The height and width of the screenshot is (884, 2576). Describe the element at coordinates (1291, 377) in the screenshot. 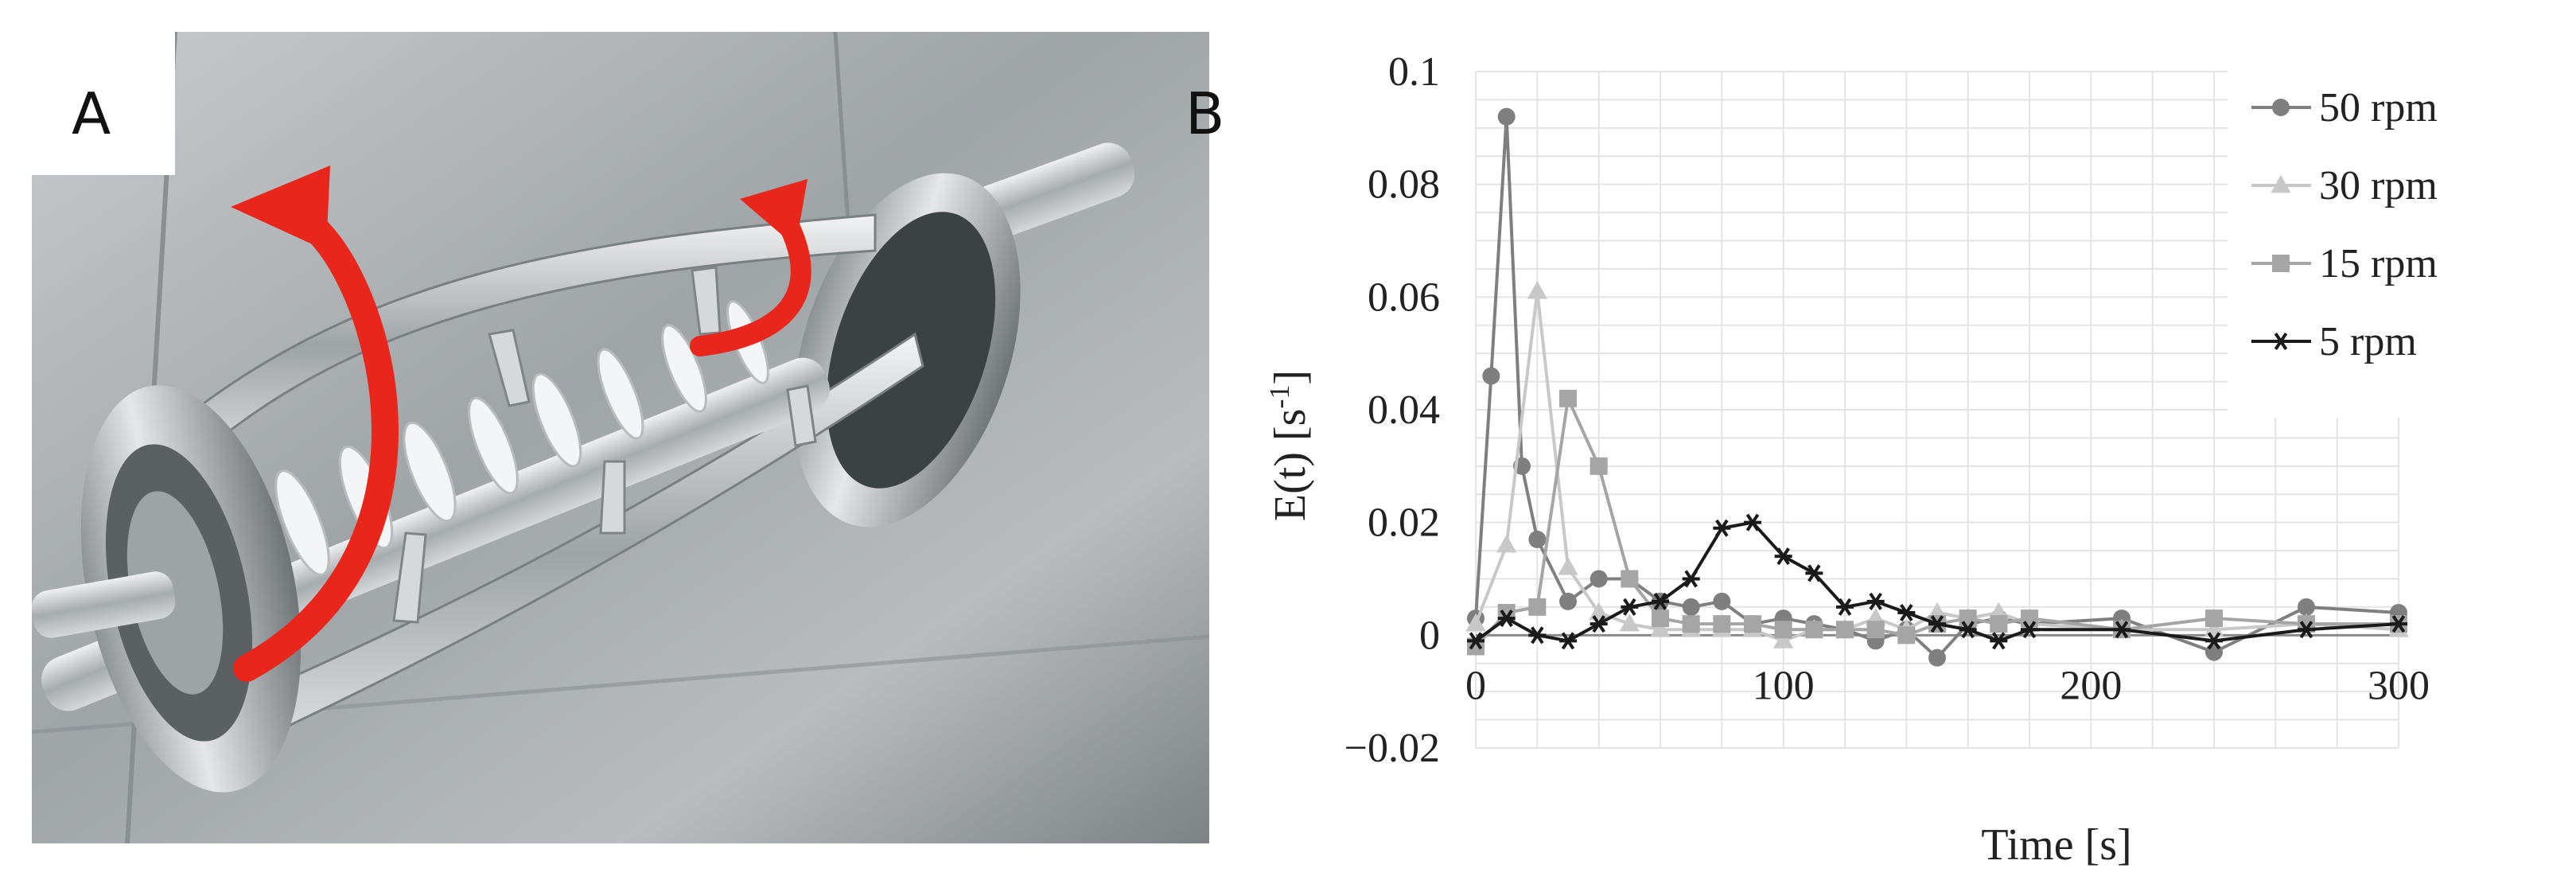

I see `y-axis-title-close: ]` at that location.